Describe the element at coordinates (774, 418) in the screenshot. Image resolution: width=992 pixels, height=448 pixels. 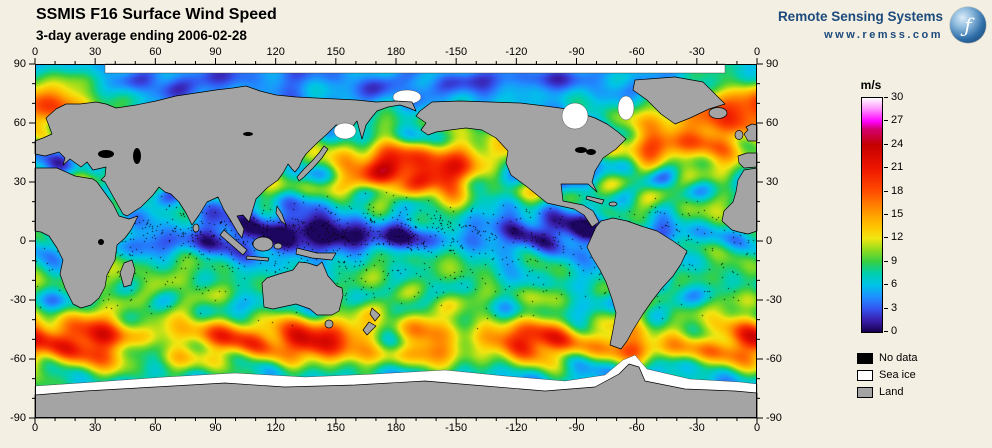
I see `lat-tick-label-right: -90` at that location.